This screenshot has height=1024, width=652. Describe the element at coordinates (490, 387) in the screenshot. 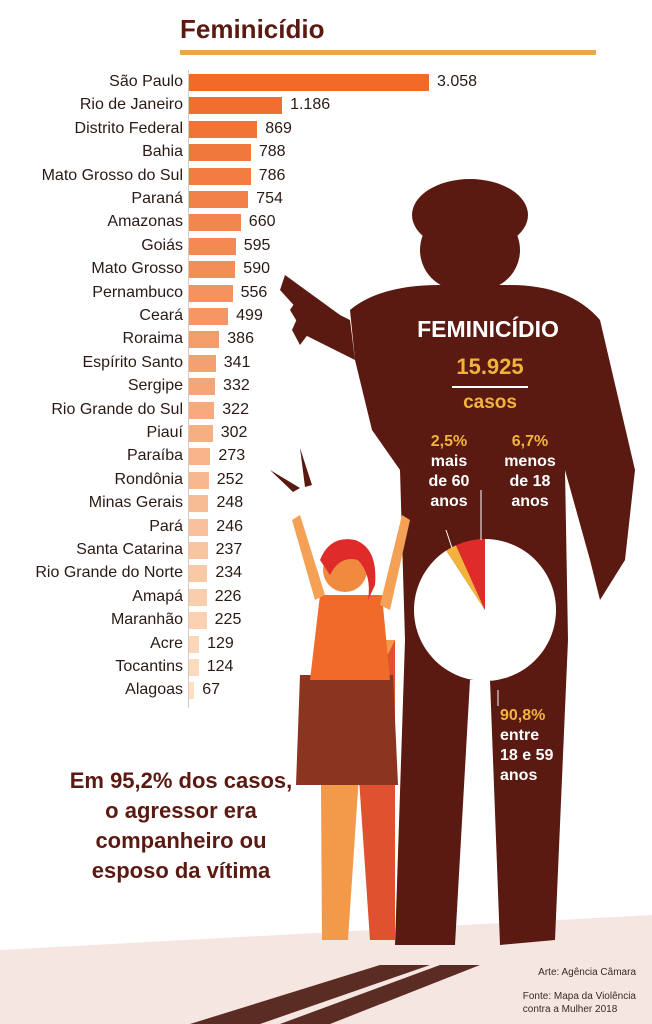

I see `summary-divider` at that location.